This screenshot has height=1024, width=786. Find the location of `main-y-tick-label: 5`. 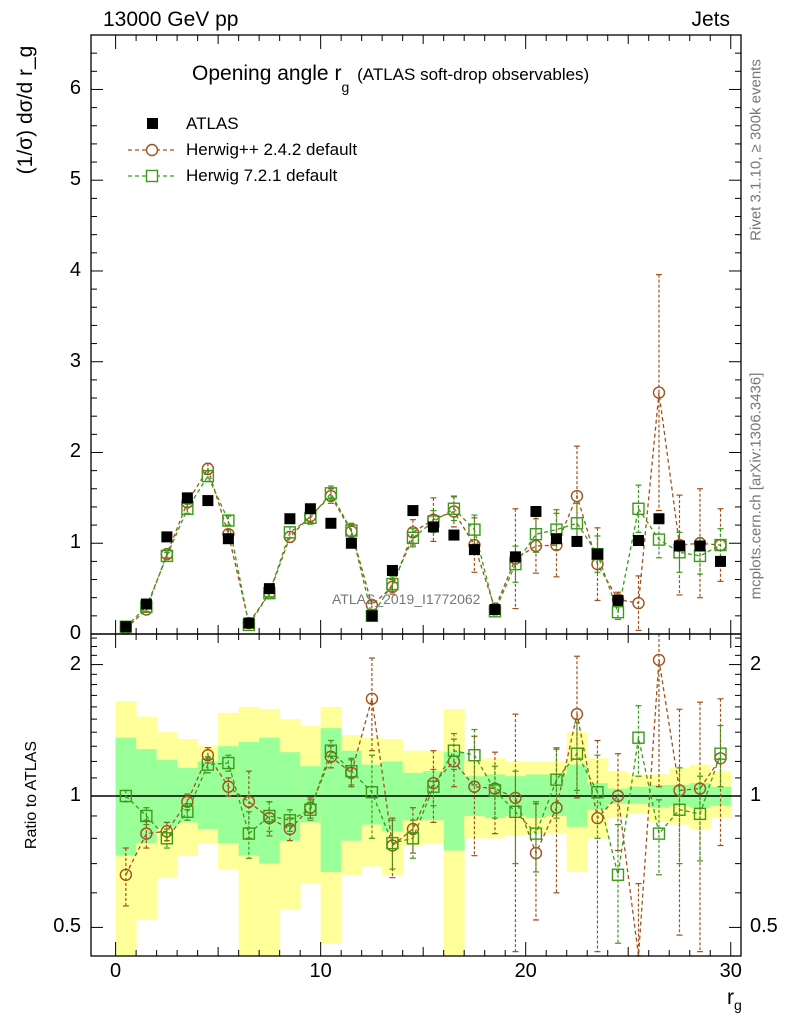

main-y-tick-label: 5 is located at coordinates (75, 179).